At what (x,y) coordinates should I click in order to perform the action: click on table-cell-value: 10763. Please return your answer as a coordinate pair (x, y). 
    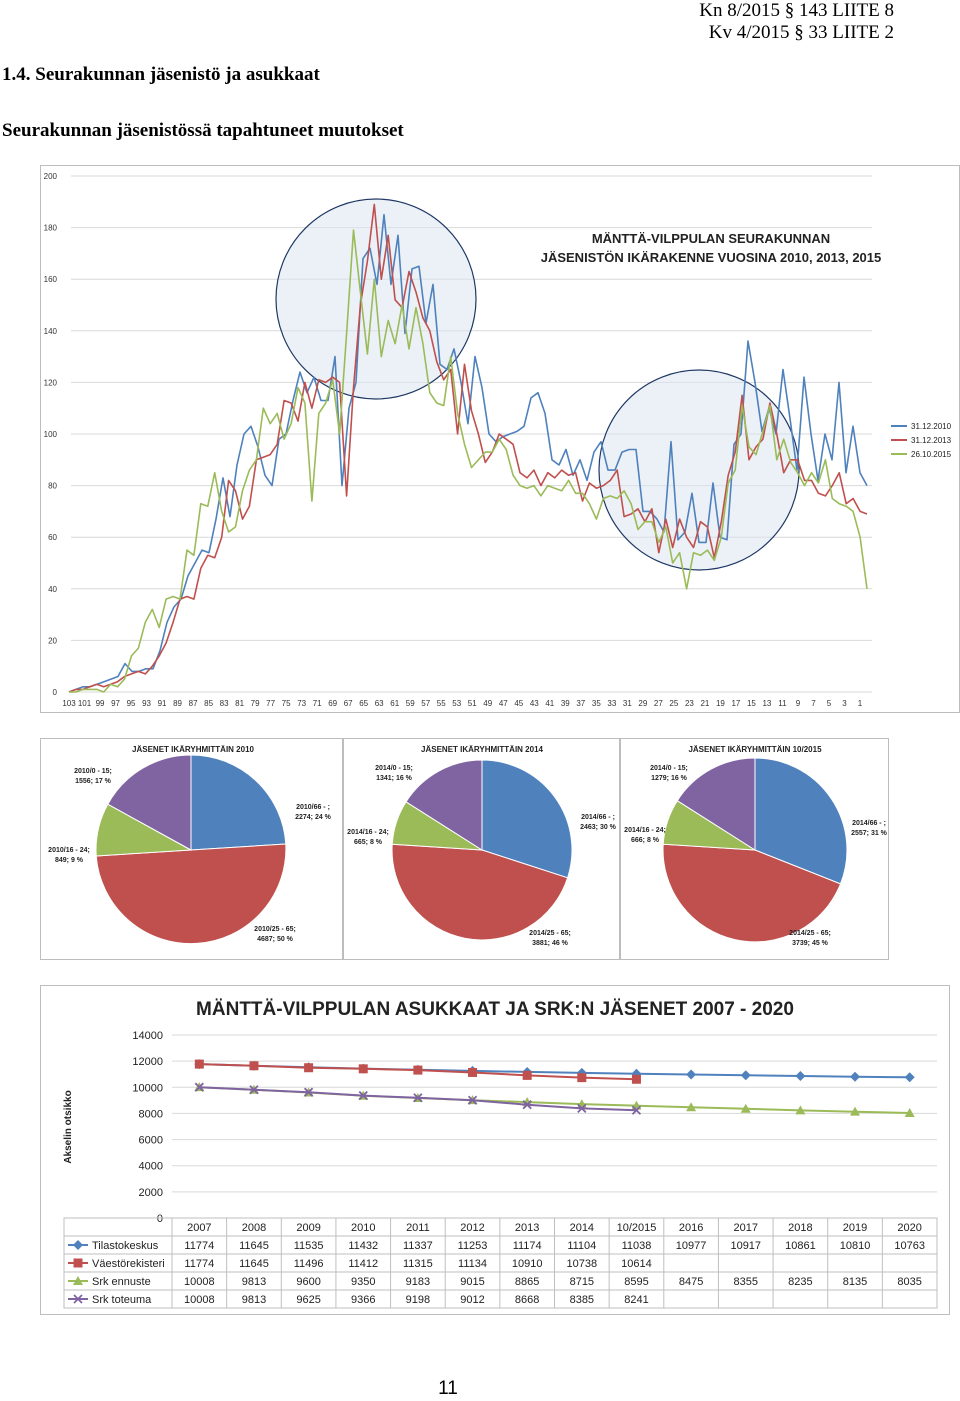
    Looking at the image, I should click on (909, 1246).